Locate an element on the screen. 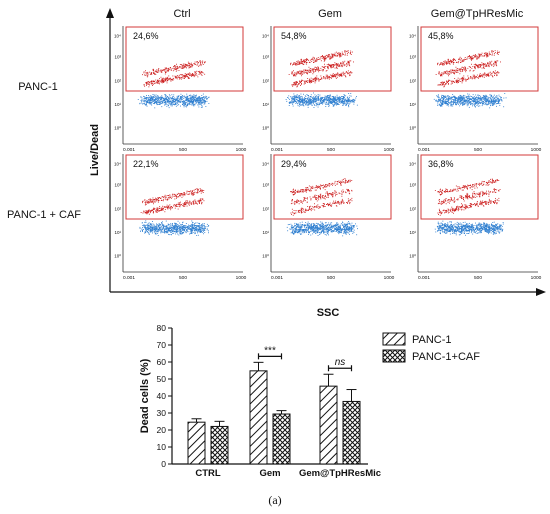 This screenshot has width=550, height=514. flow-panel-r0-c1: 10⁴ 10³ 10² 10¹ 10⁰ 0.001 500 1000 54,8% is located at coordinates (328, 89).